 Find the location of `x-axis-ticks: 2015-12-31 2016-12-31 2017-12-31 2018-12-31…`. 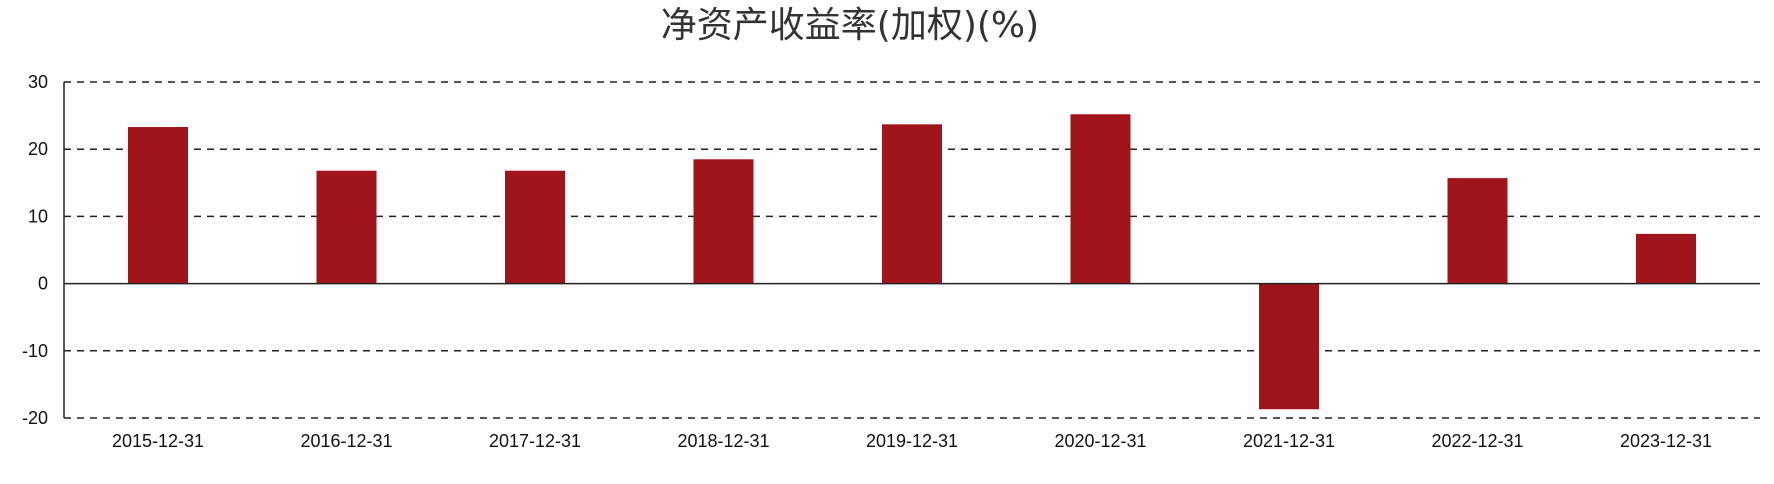

x-axis-ticks: 2015-12-31 2016-12-31 2017-12-31 2018-12-31… is located at coordinates (912, 441).